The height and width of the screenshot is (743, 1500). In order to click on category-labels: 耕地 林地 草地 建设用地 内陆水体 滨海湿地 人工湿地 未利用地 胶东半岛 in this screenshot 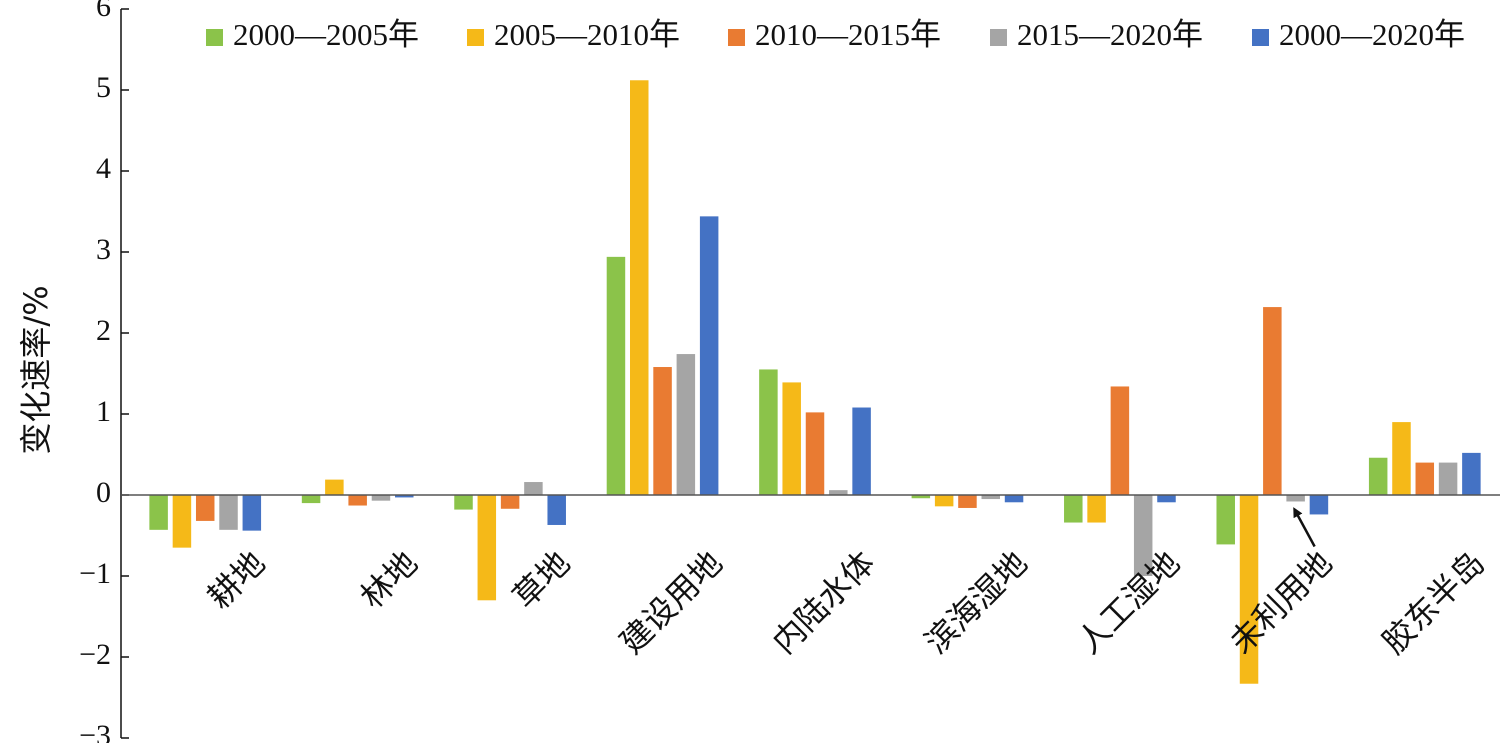, I will do `click(846, 602)`.